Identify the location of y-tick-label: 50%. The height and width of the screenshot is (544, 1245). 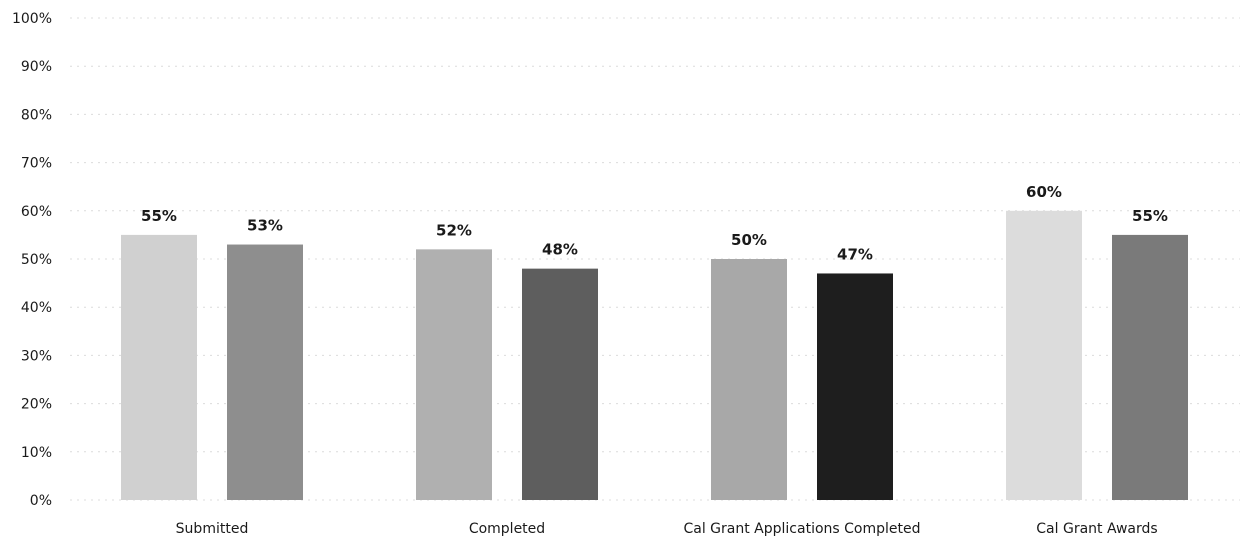
(36, 260).